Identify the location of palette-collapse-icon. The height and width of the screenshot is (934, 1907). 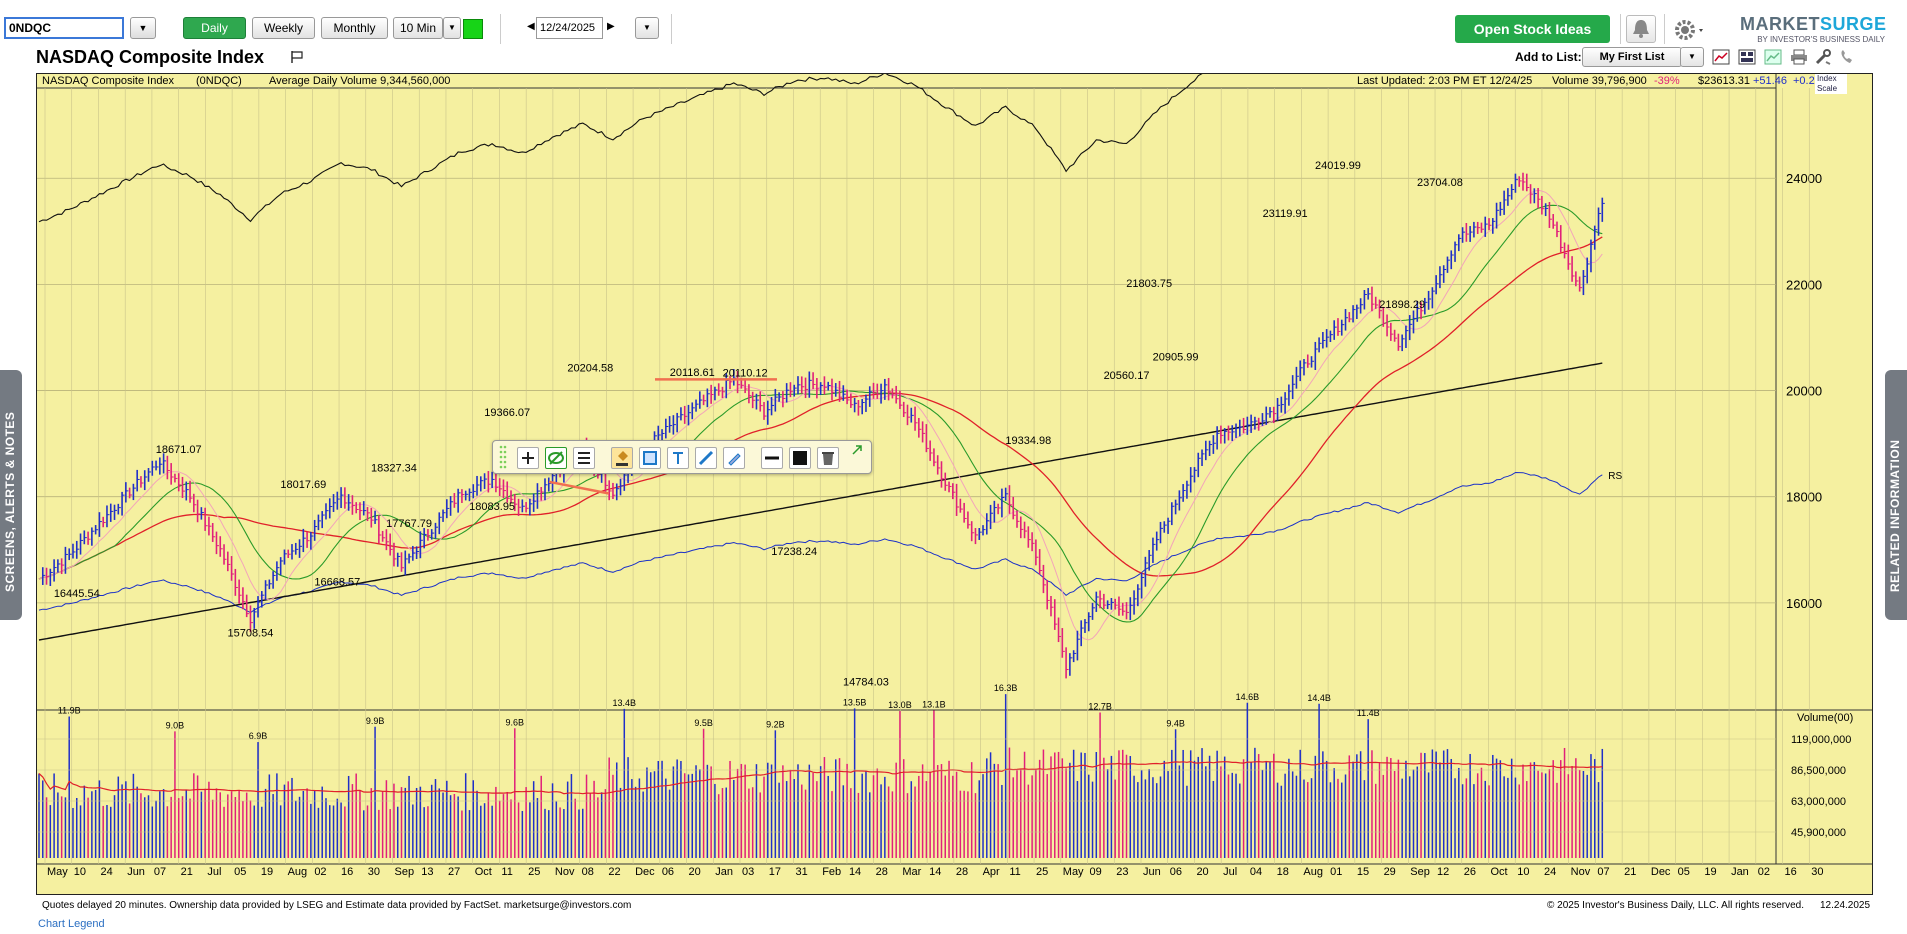
(857, 450).